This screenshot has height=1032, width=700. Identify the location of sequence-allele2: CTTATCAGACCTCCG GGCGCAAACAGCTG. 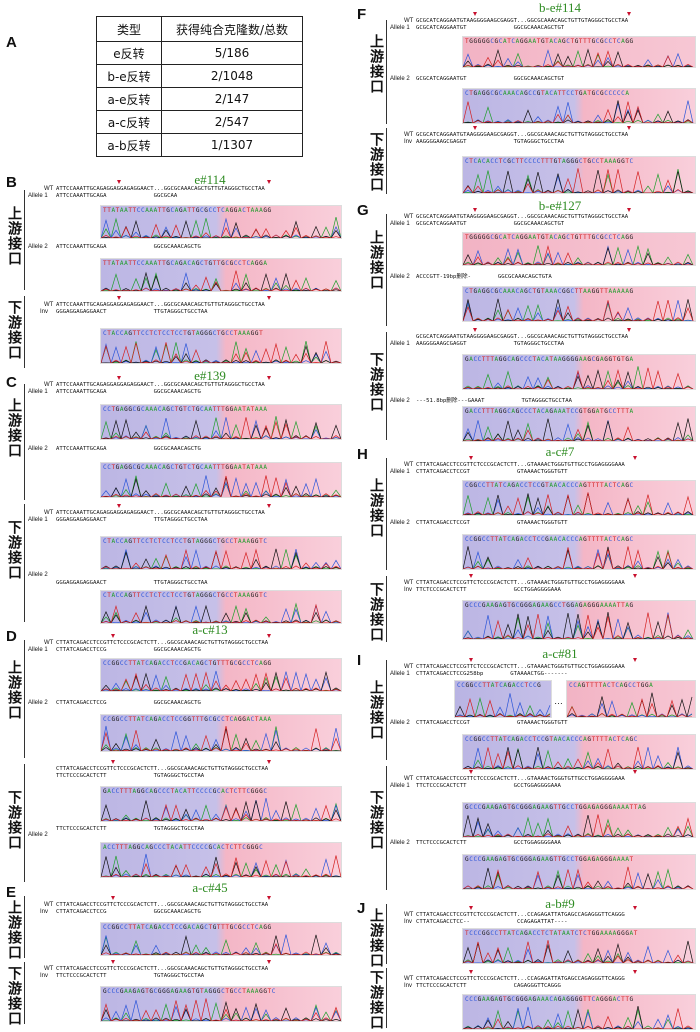
(128, 703).